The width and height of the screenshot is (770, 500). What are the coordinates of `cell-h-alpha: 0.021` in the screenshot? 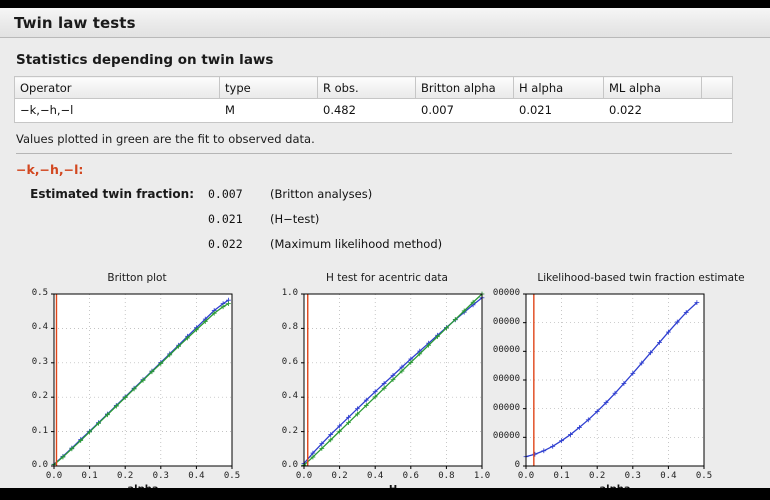 It's located at (558, 110).